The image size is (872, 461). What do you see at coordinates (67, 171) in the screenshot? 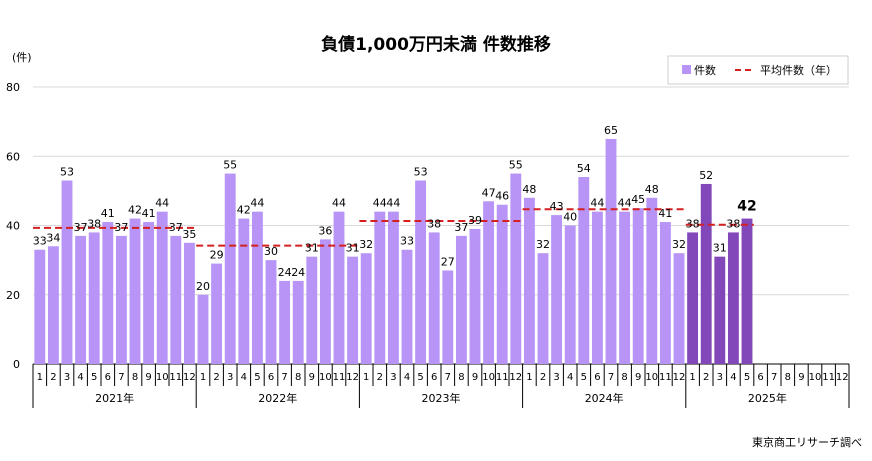
I see `data-label: 53` at bounding box center [67, 171].